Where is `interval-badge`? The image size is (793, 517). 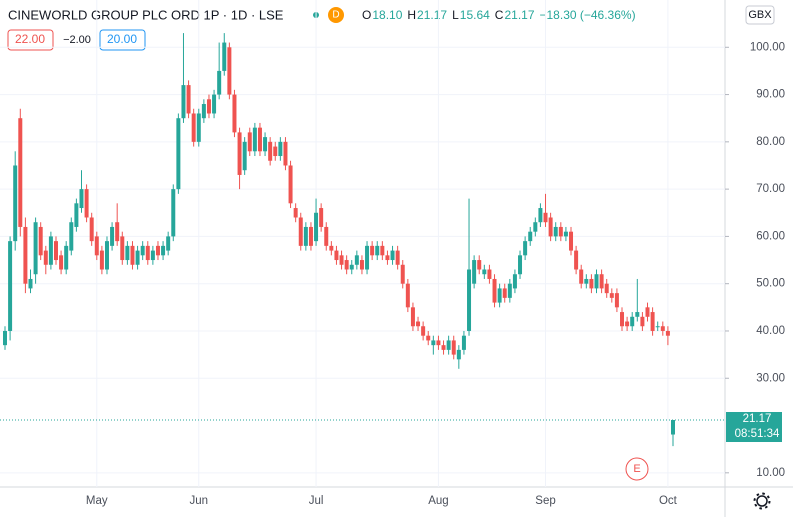
interval-badge is located at coordinates (336, 15).